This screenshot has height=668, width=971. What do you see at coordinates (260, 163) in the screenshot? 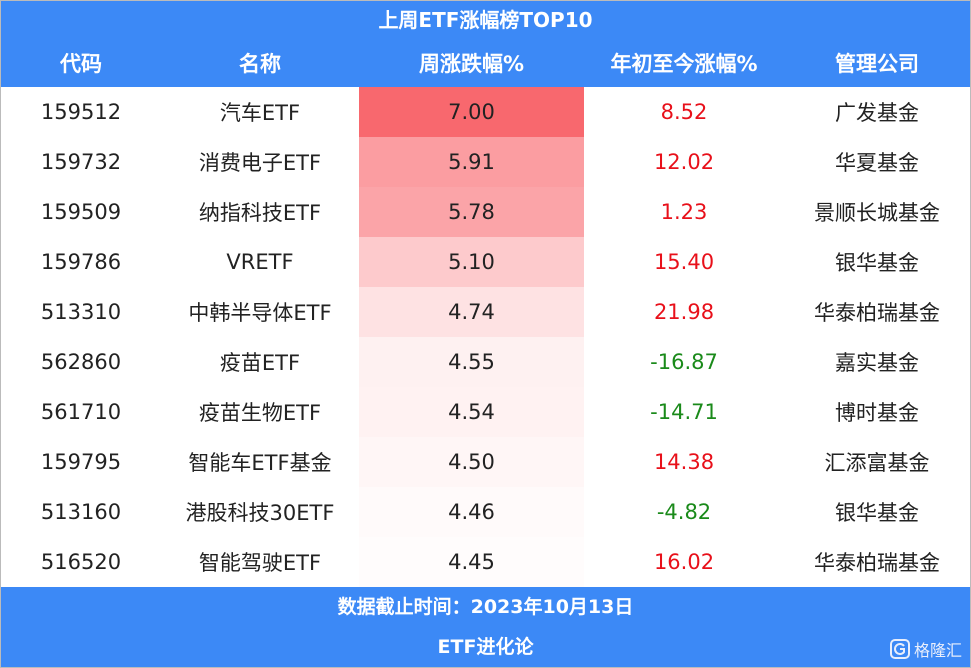
I see `table-cell: 消费电子ETF` at bounding box center [260, 163].